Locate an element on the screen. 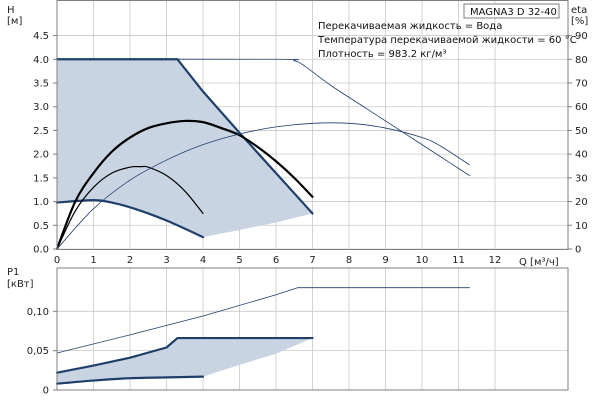  eta-tick-label: 30 is located at coordinates (581, 178).